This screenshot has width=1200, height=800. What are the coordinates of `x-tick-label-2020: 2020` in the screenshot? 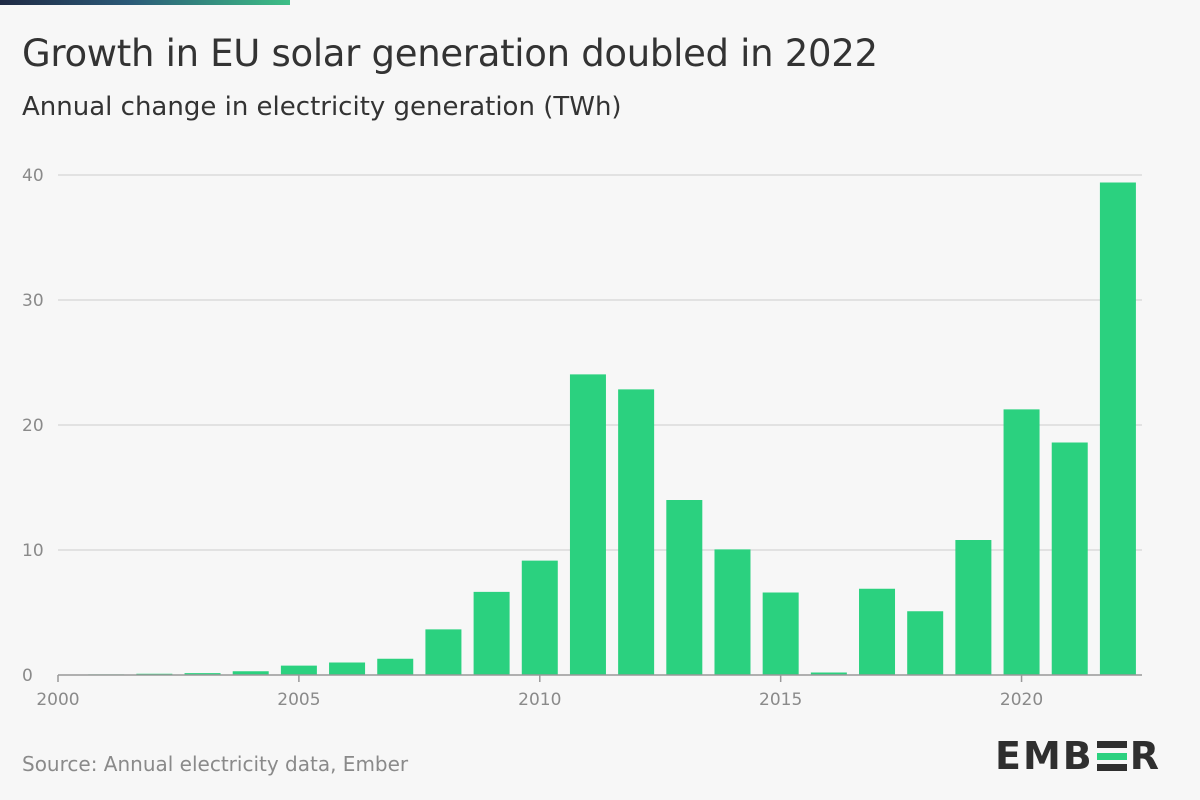 It's located at (1021, 700).